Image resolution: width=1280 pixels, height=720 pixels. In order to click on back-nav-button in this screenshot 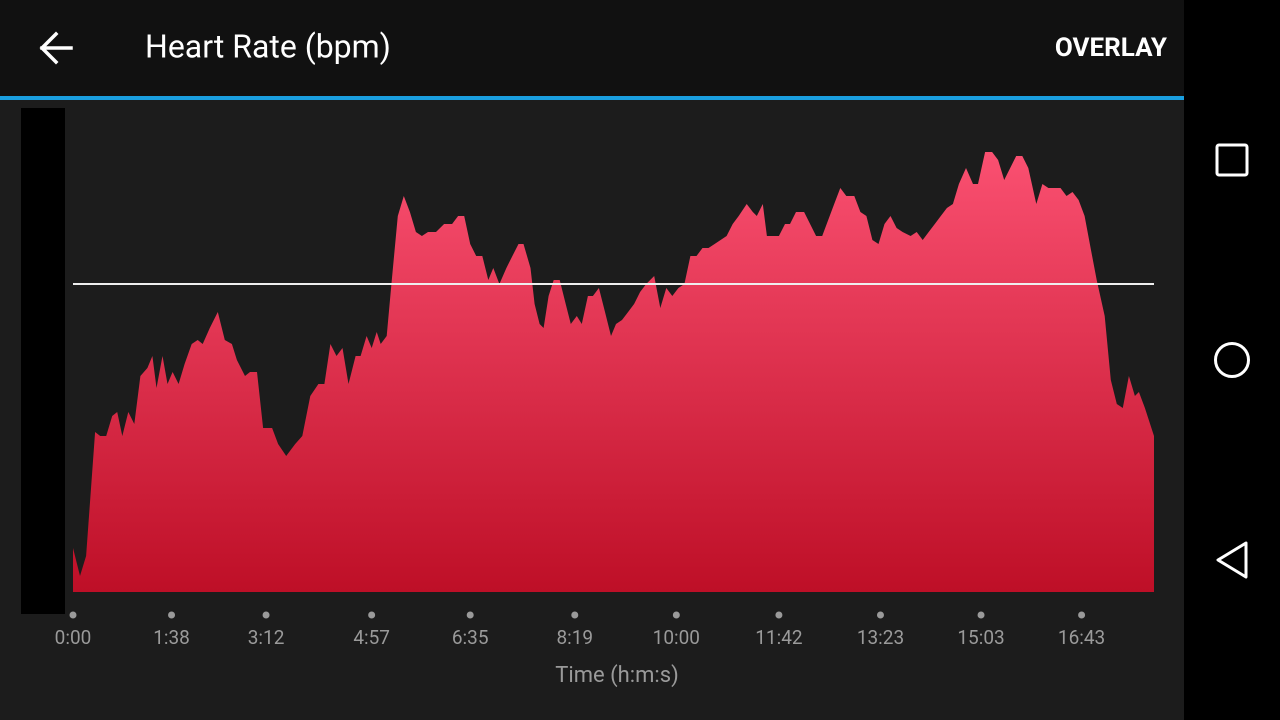, I will do `click(1232, 560)`.